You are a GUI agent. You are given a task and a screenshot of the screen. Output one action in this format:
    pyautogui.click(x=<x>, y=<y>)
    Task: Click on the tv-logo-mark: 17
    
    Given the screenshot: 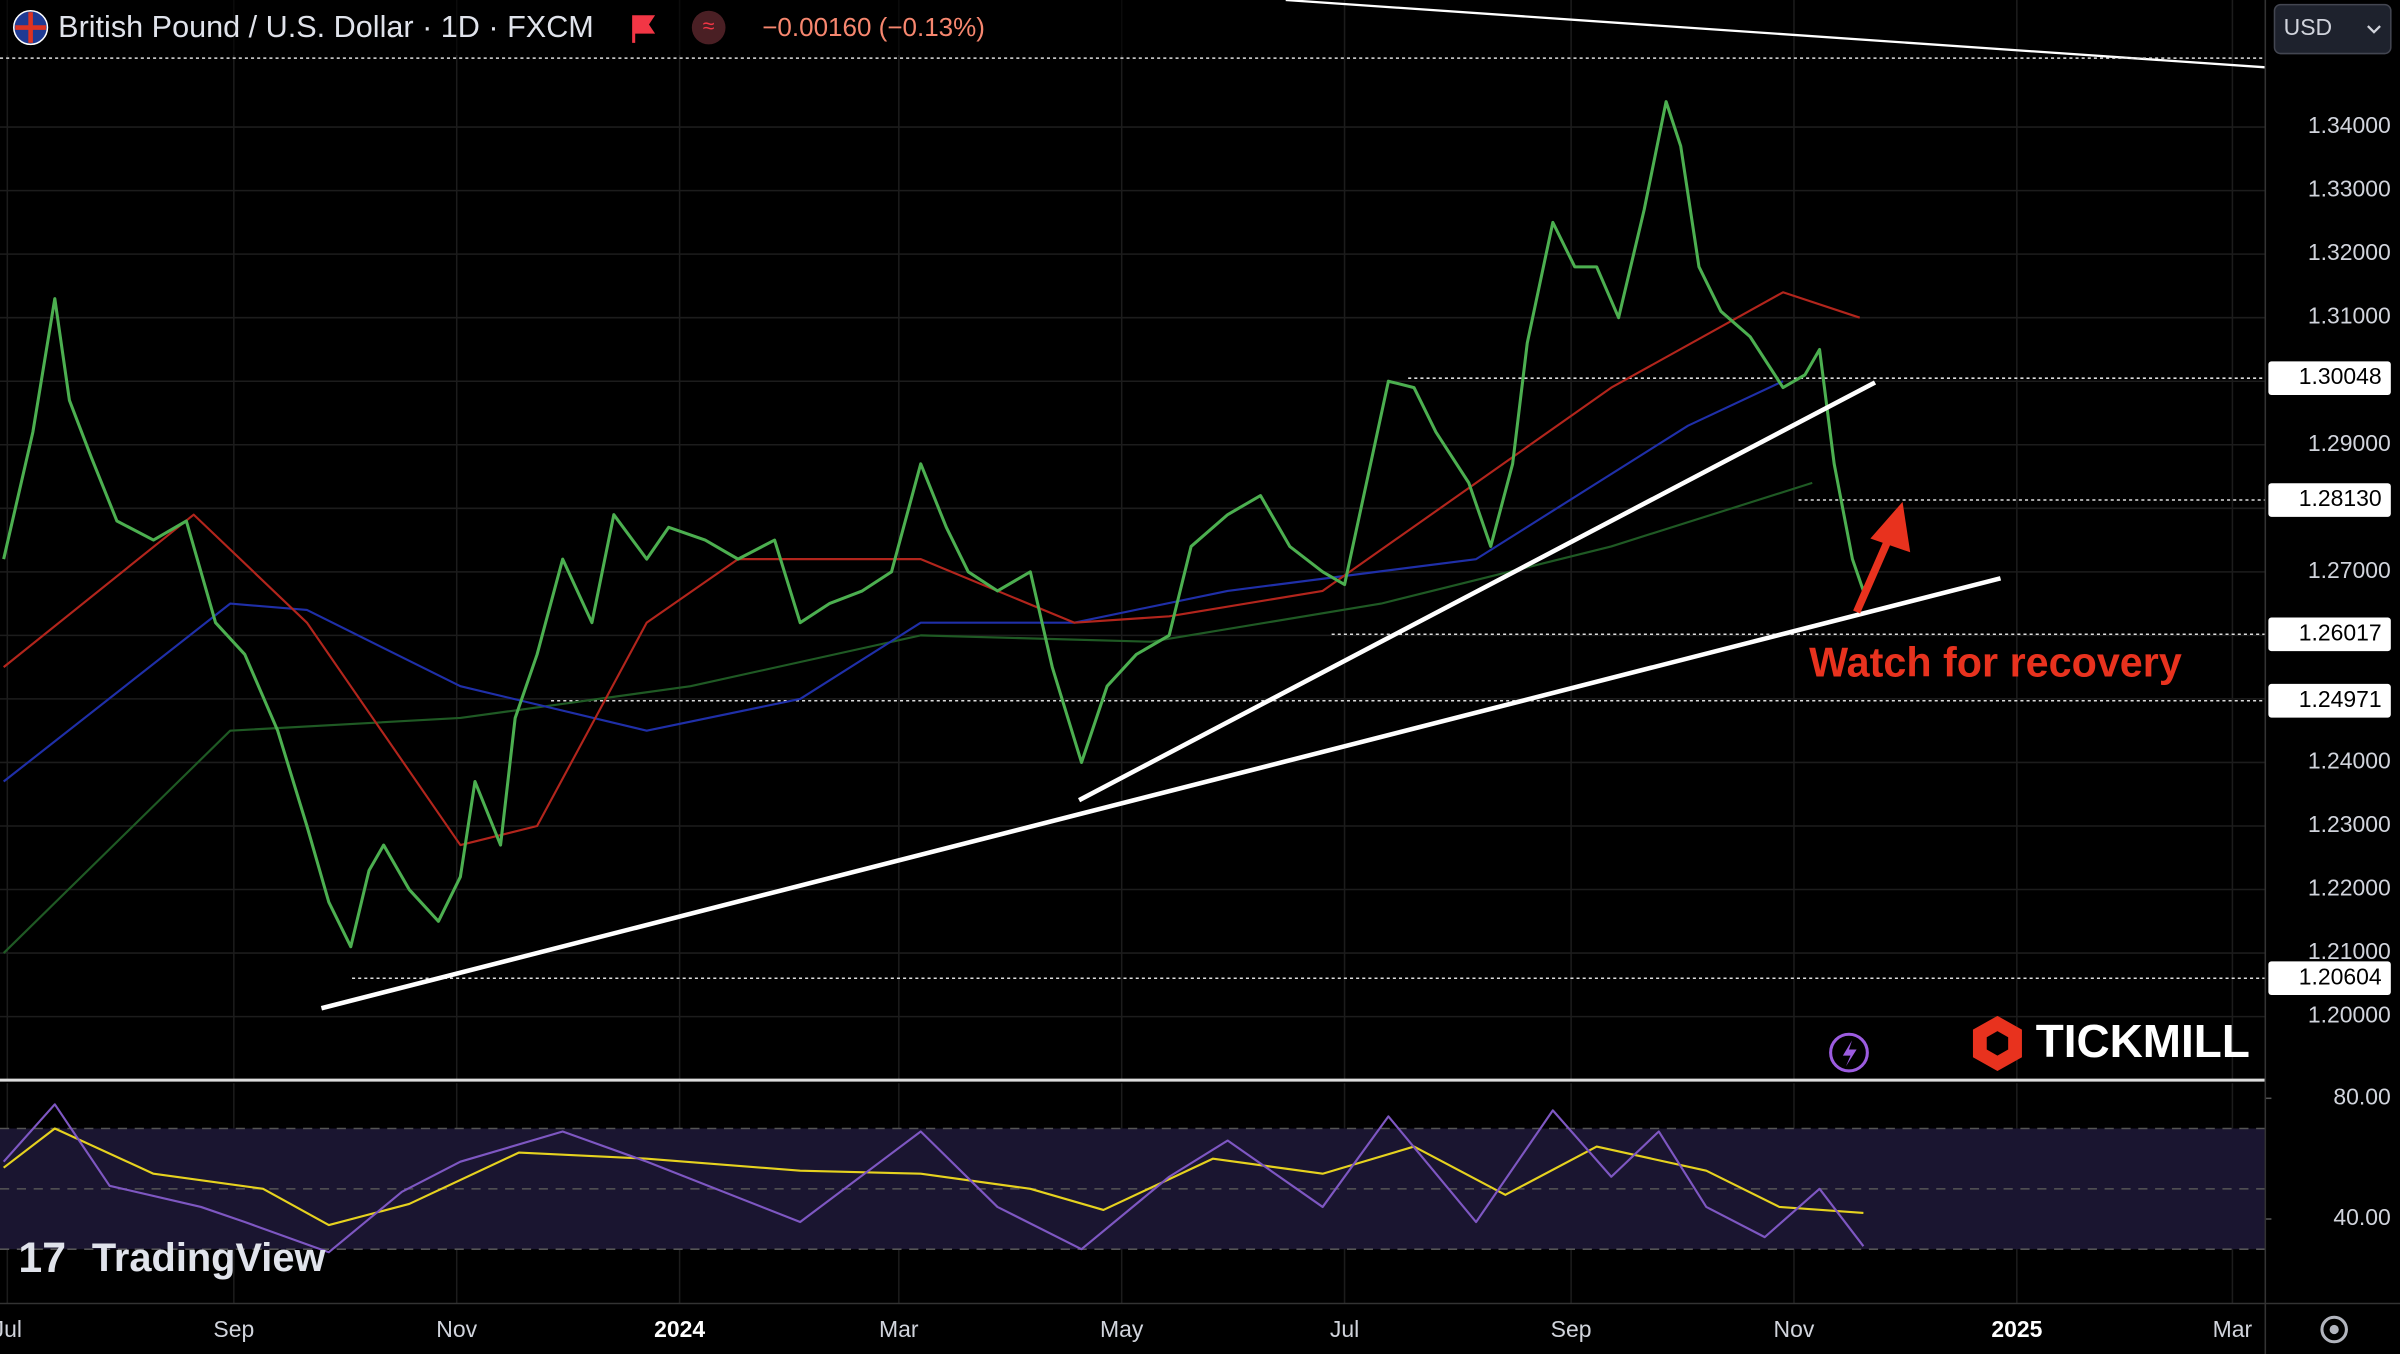 What is the action you would take?
    pyautogui.click(x=42, y=1258)
    